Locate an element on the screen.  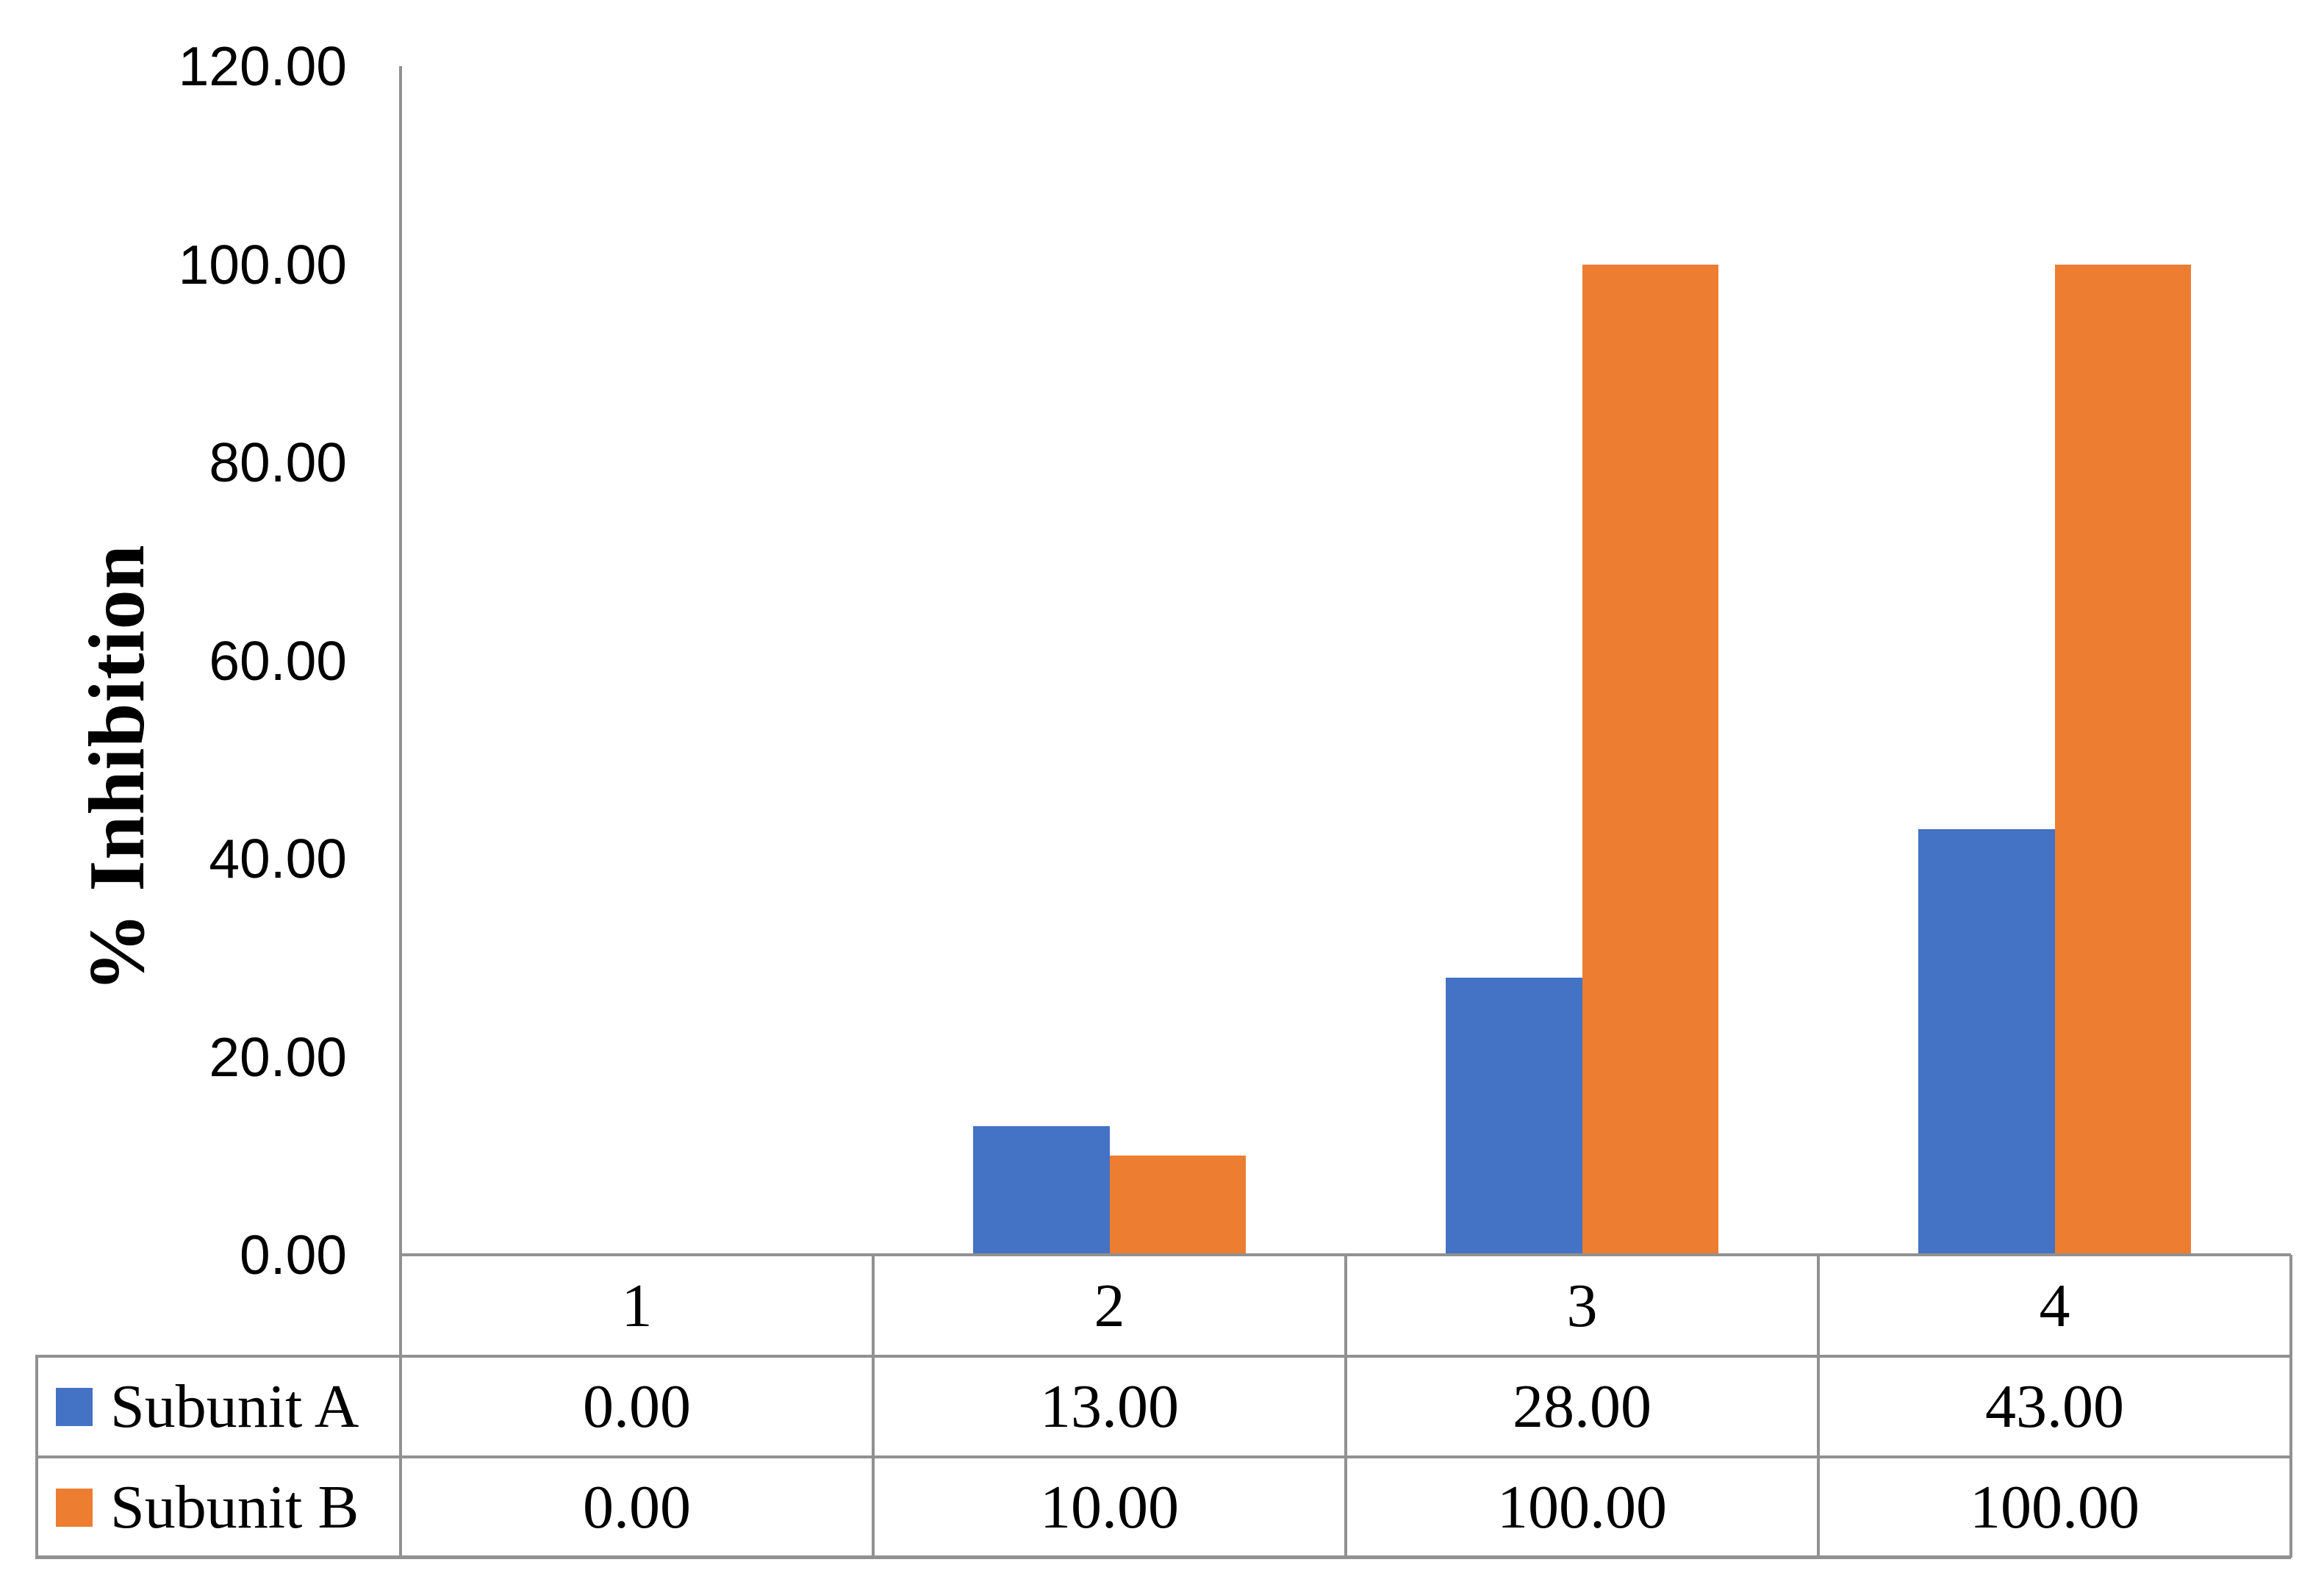
table-header-category-2: 2 is located at coordinates (1109, 1305).